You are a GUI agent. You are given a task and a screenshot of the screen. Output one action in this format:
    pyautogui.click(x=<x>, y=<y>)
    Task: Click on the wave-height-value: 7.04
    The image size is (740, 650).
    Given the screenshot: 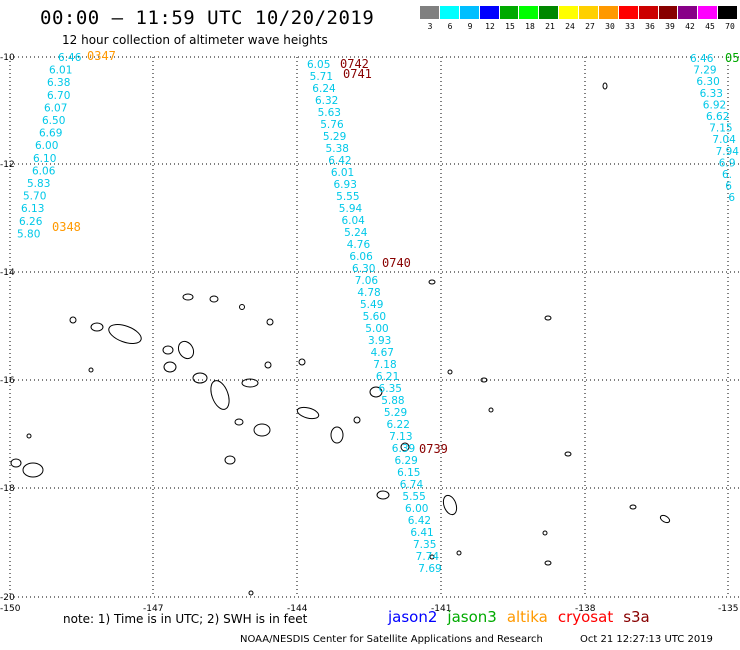 What is the action you would take?
    pyautogui.click(x=724, y=140)
    